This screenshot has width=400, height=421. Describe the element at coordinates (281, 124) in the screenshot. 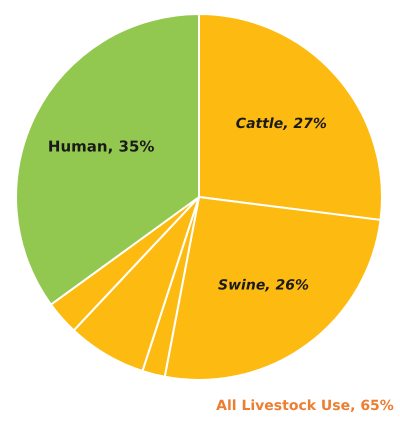

I see `slice-label: Cattle, 27%` at that location.